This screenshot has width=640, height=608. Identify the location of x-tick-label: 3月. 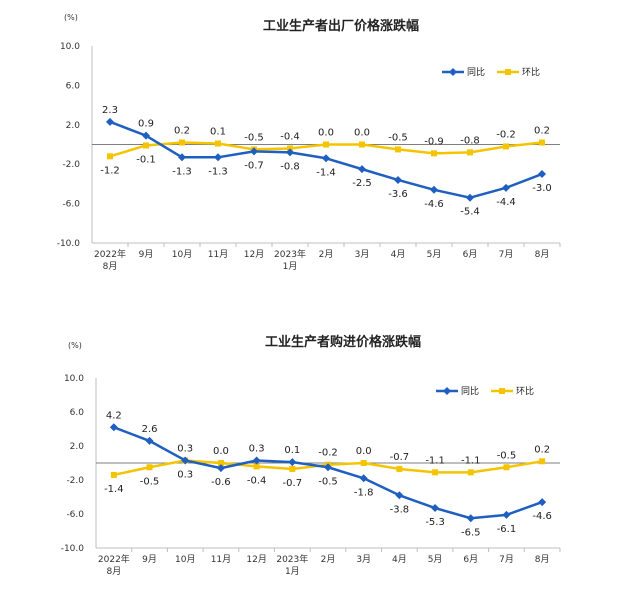
(363, 559).